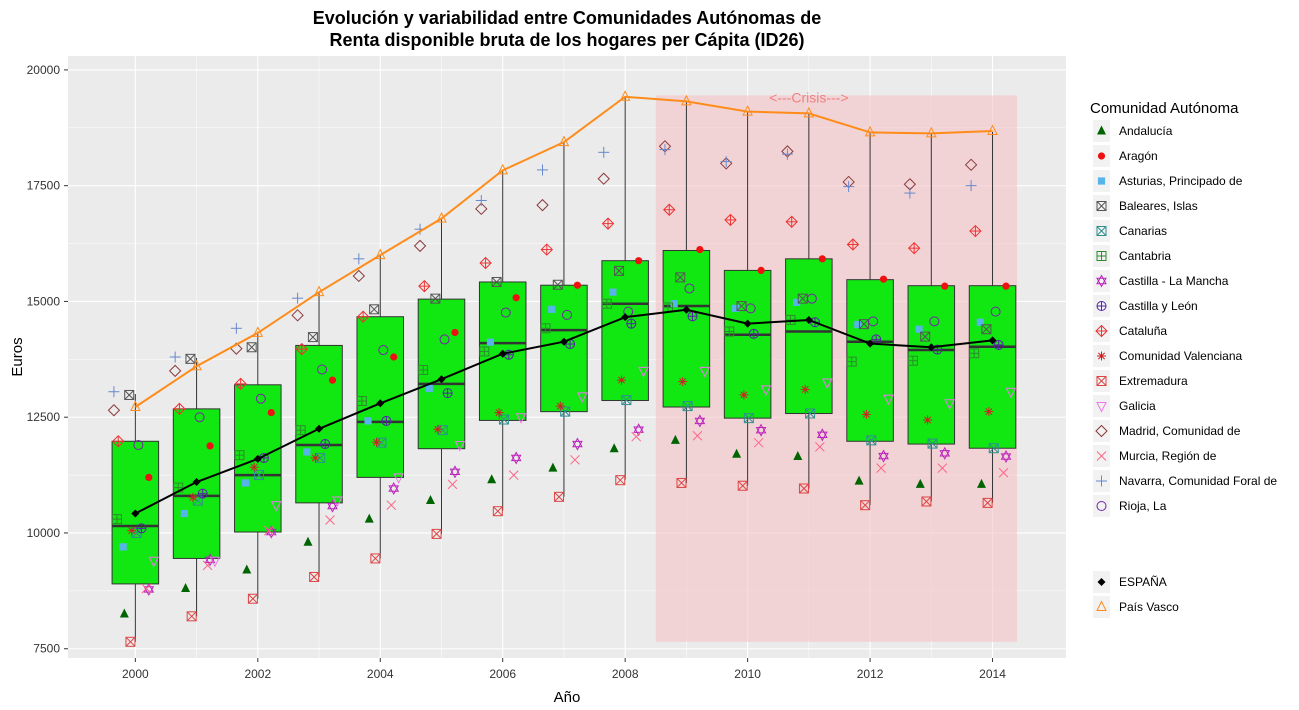 The image size is (1299, 710). I want to click on legend-label: Cantabria, so click(1145, 256).